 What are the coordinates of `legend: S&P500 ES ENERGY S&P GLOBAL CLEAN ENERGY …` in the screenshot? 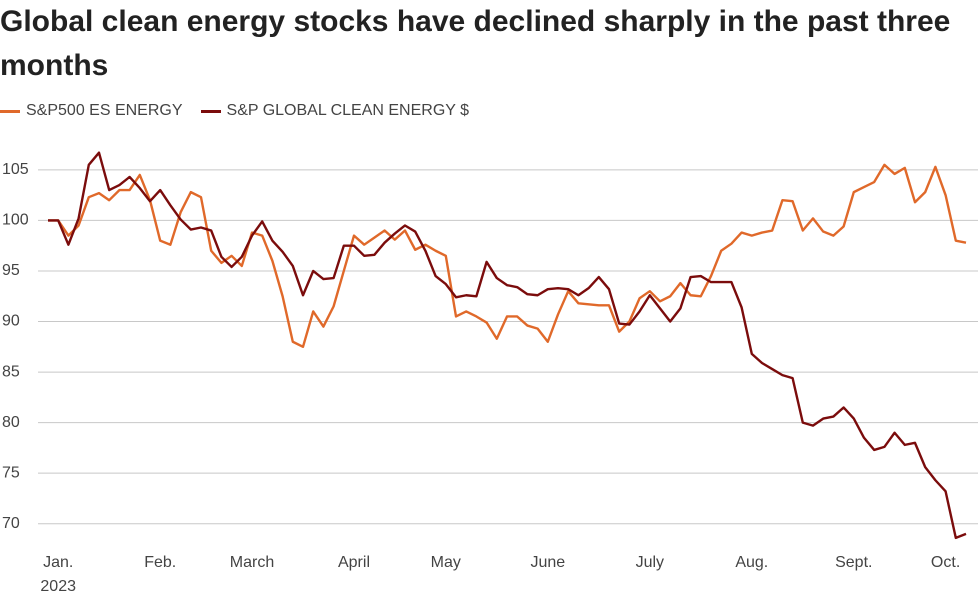 It's located at (243, 111).